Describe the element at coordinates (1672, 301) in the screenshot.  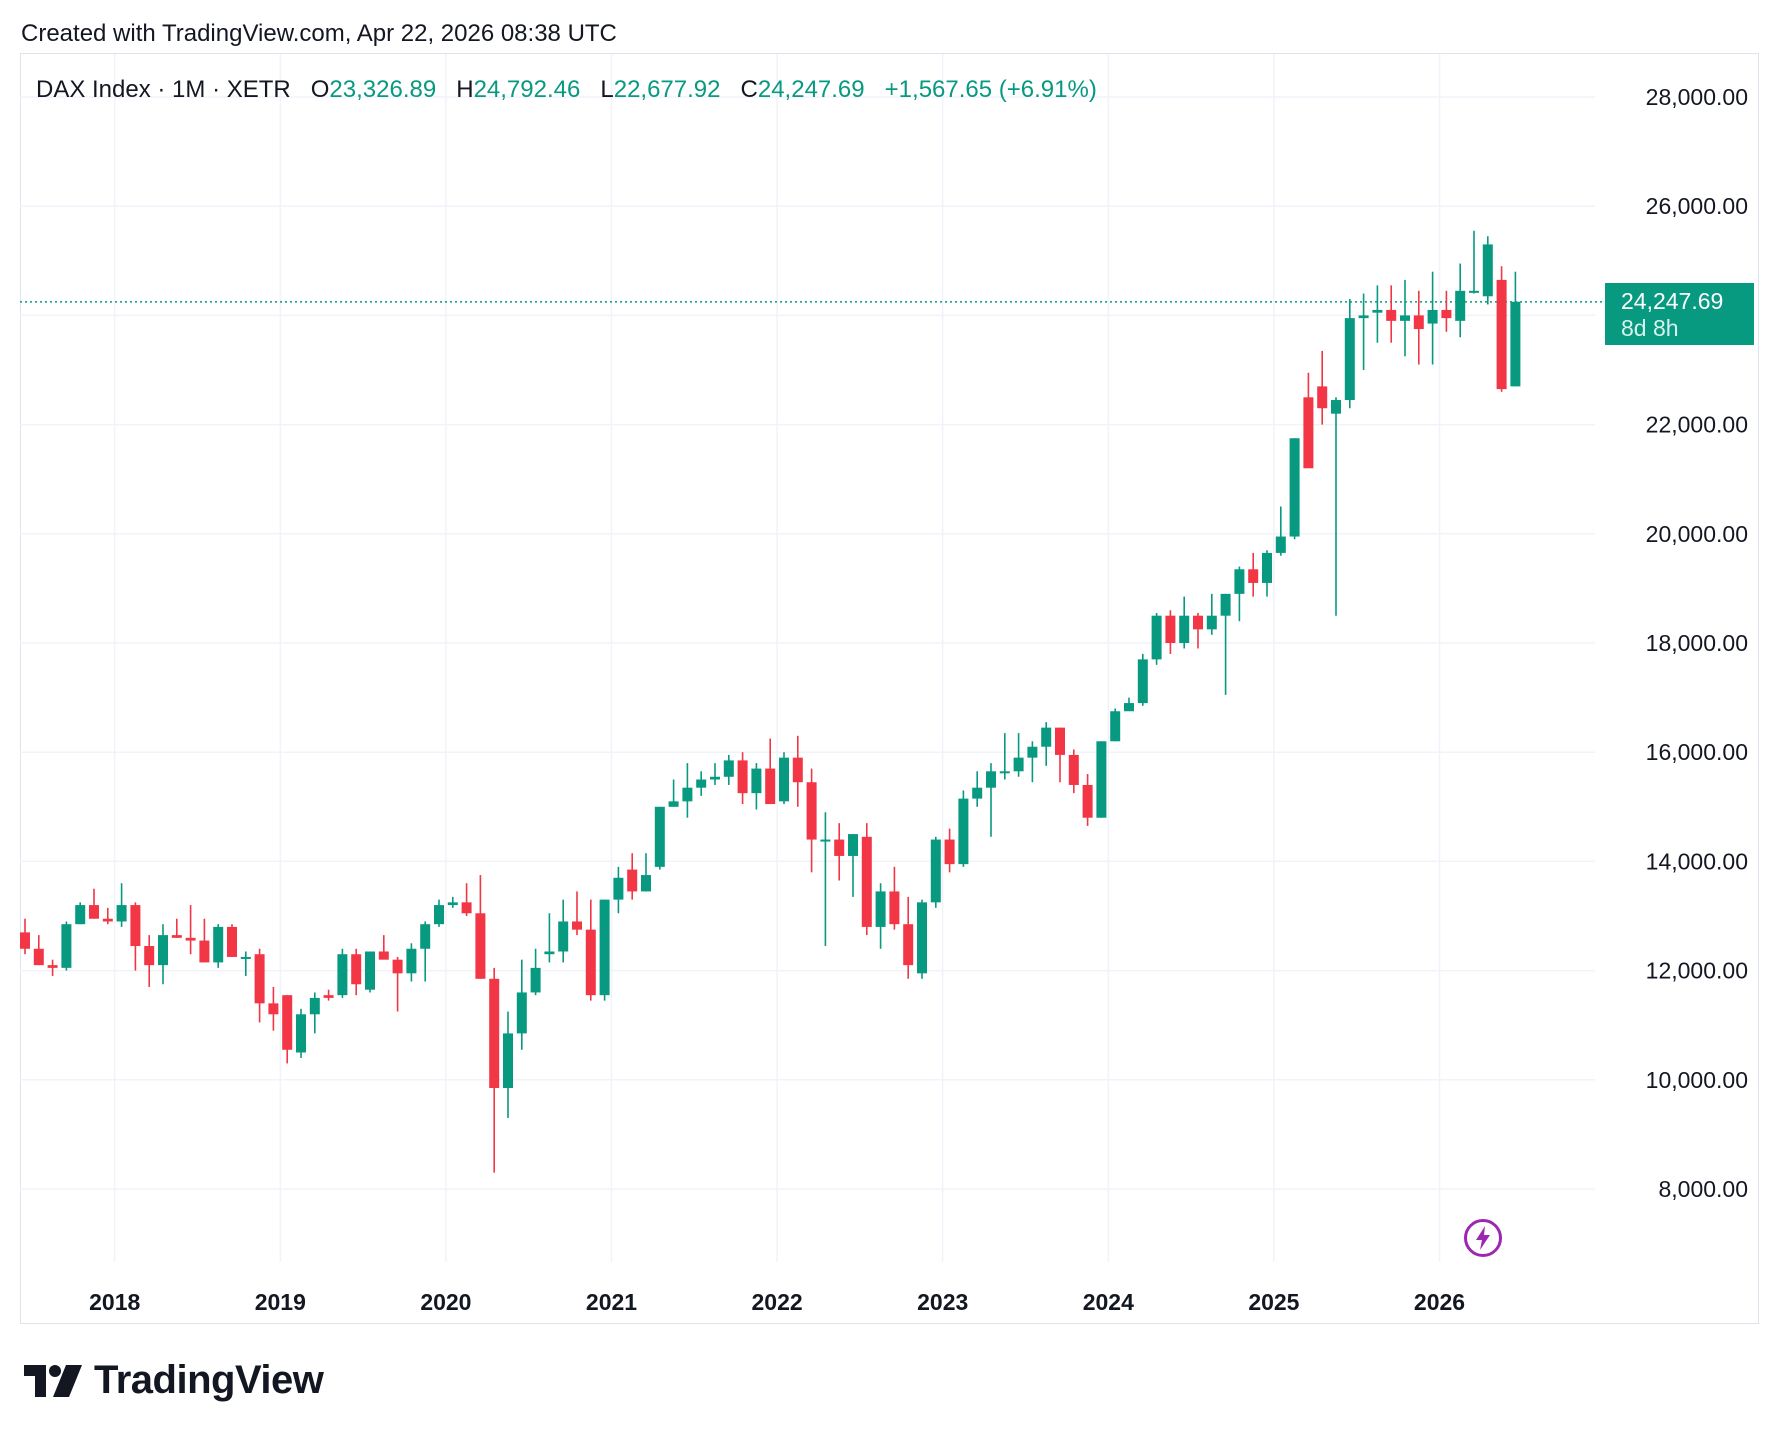
I see `last-price-value: 24,247.69` at that location.